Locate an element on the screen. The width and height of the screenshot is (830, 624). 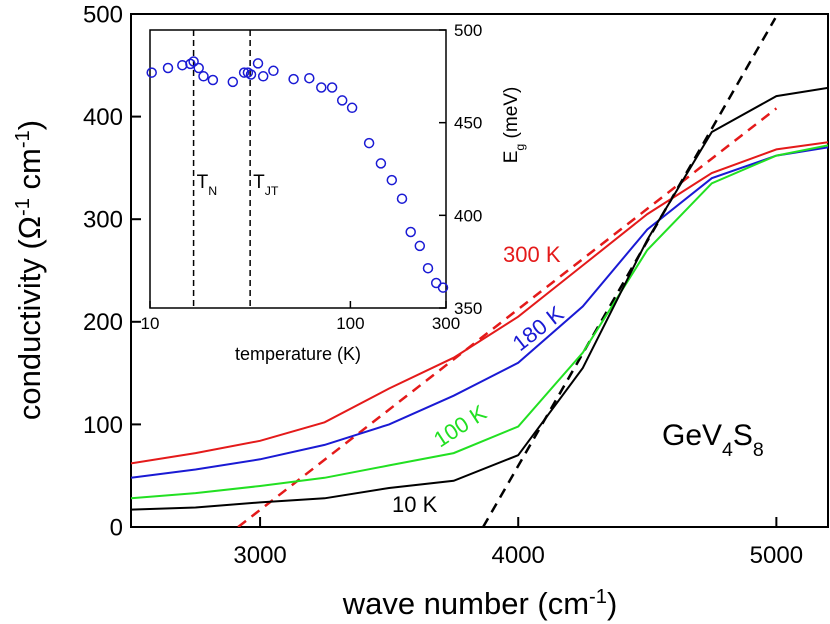
x-tick-label: 5000 is located at coordinates (776, 555).